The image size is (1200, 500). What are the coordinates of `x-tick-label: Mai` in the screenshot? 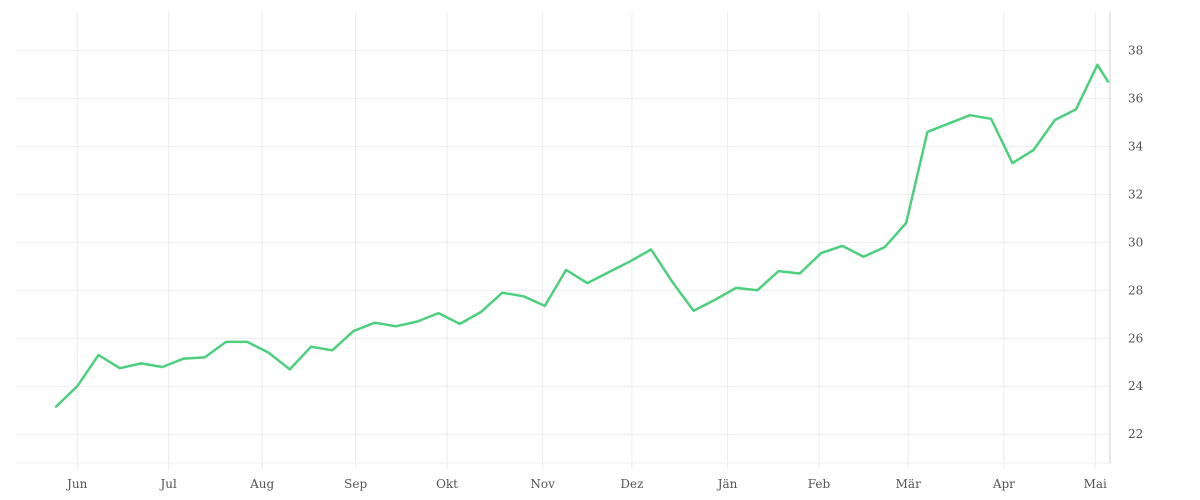 It's located at (1095, 484).